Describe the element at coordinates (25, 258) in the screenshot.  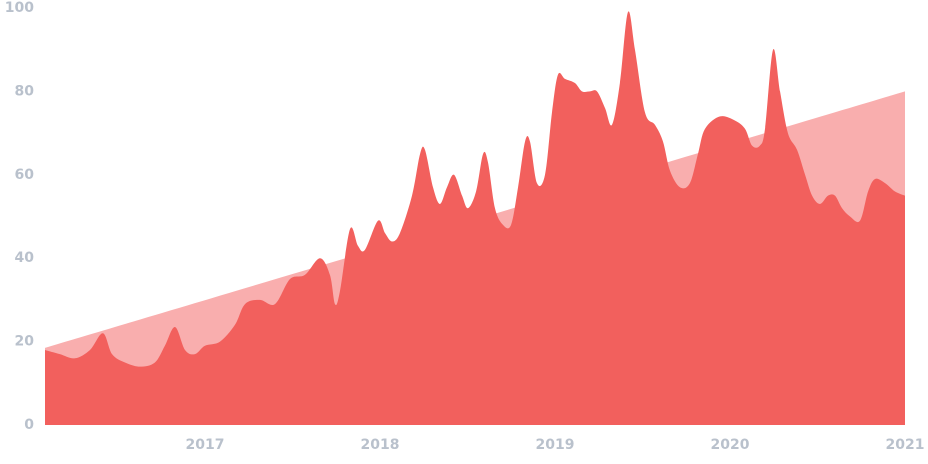
I see `y-tick-label: 40` at that location.